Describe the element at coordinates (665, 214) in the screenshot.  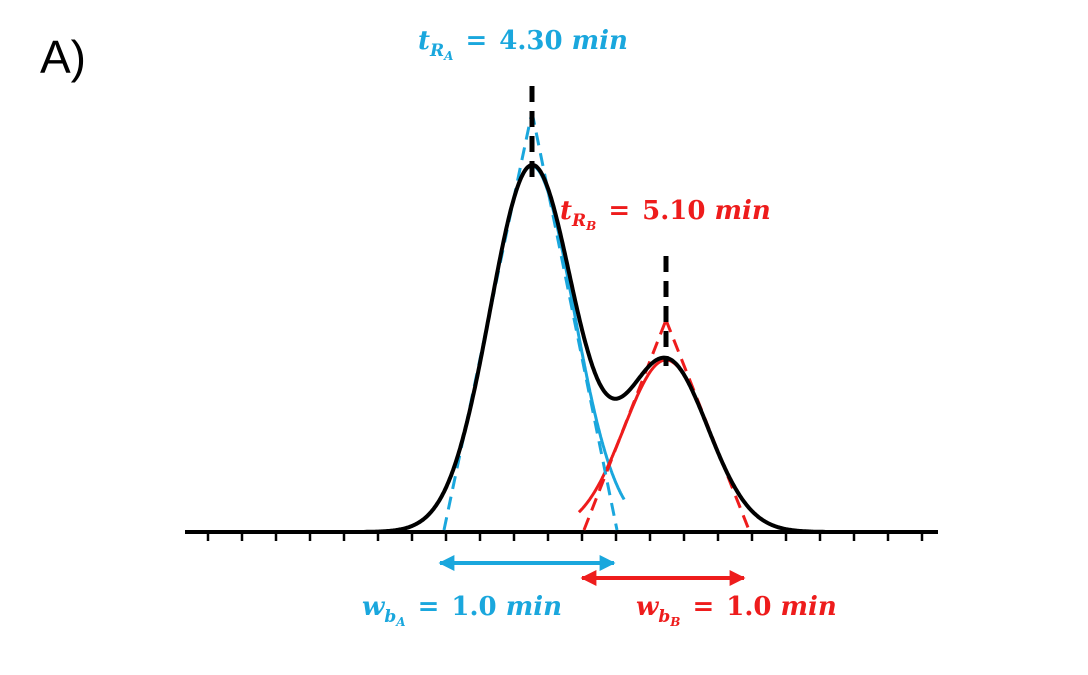
I see `retention-time-b-label: tRB = 5.10 min` at that location.